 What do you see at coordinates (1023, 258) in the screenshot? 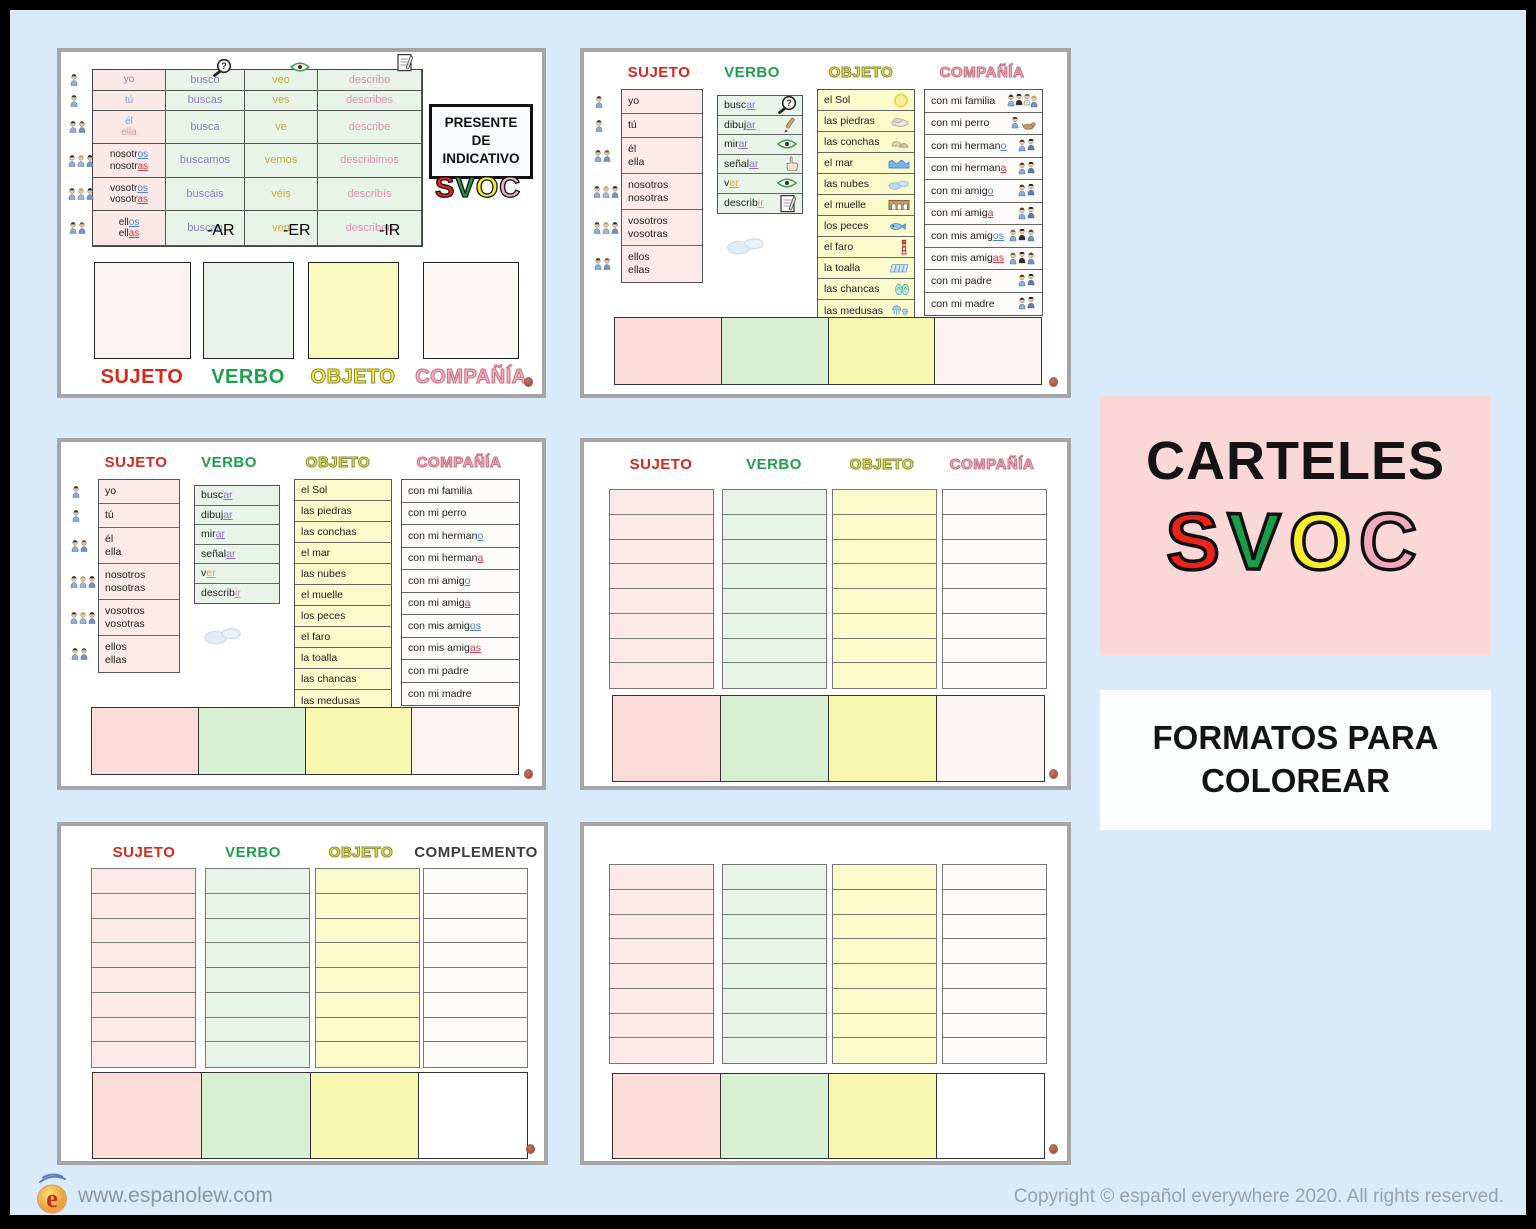
I see `trio-icon` at bounding box center [1023, 258].